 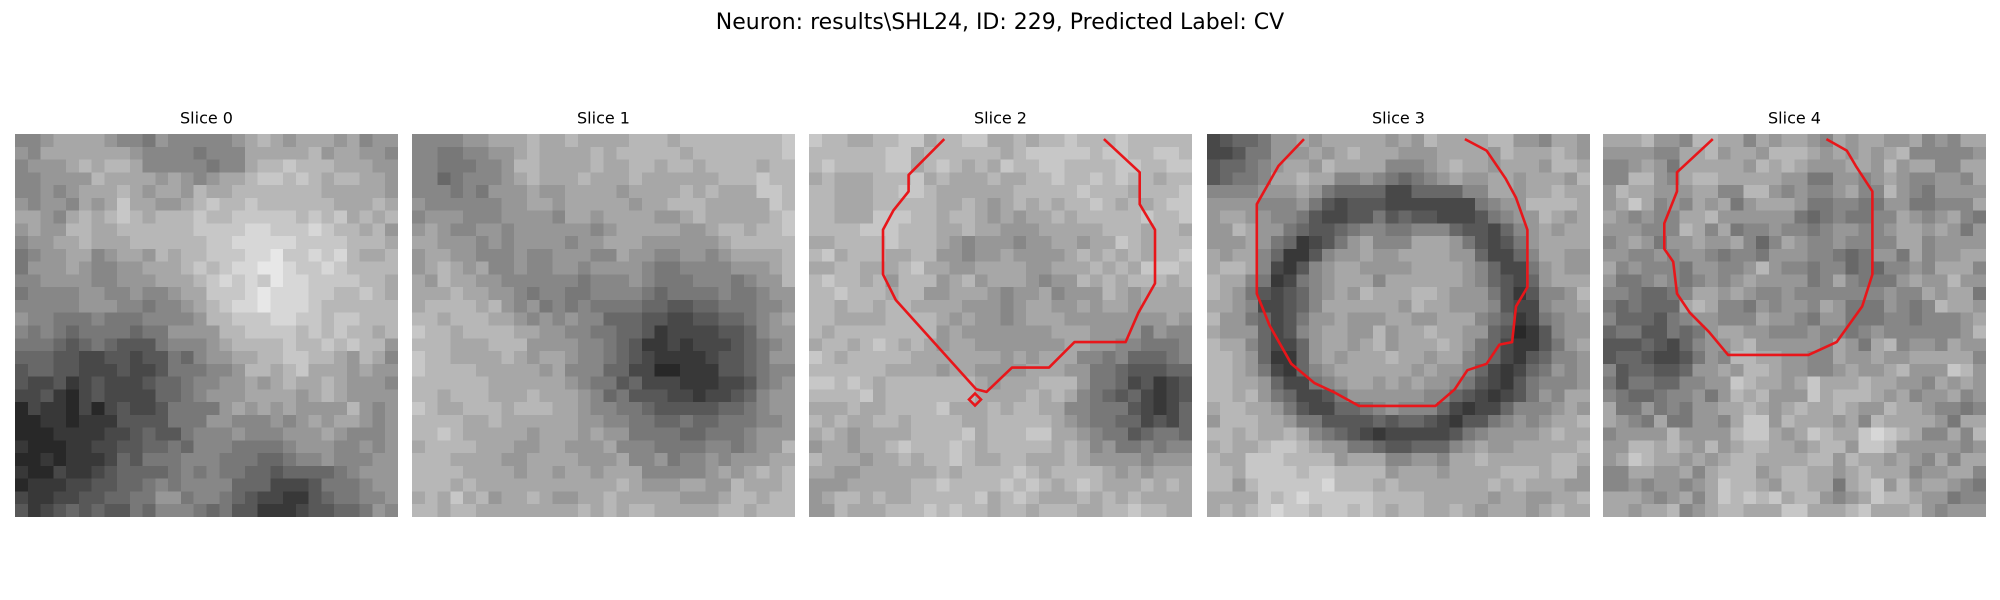 I want to click on slice-title: Slice 4, so click(x=1794, y=118).